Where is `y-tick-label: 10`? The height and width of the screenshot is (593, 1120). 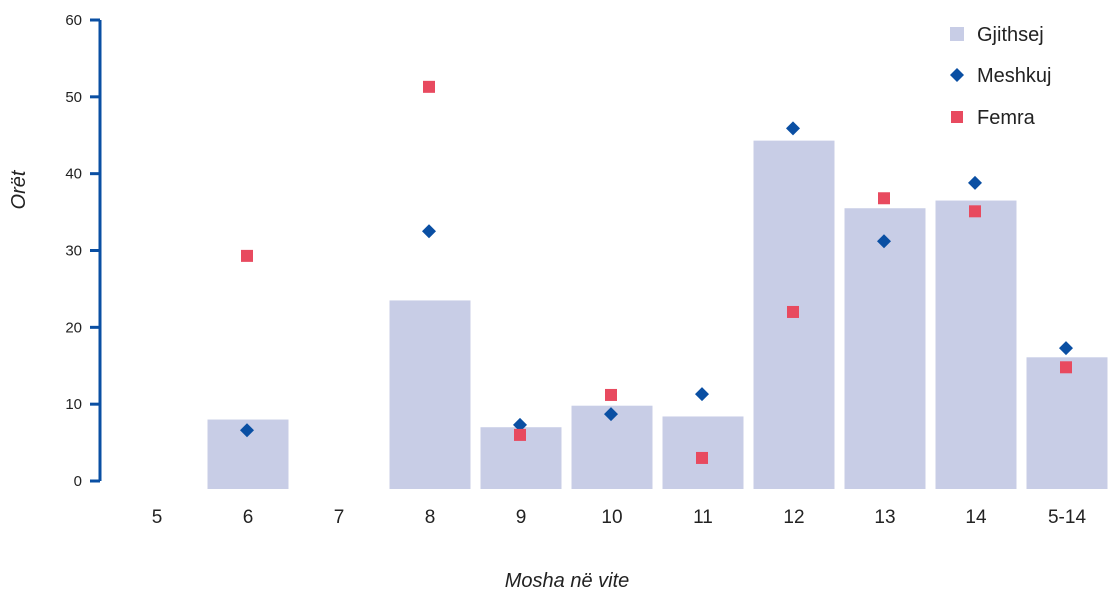
y-tick-label: 10 is located at coordinates (73, 404).